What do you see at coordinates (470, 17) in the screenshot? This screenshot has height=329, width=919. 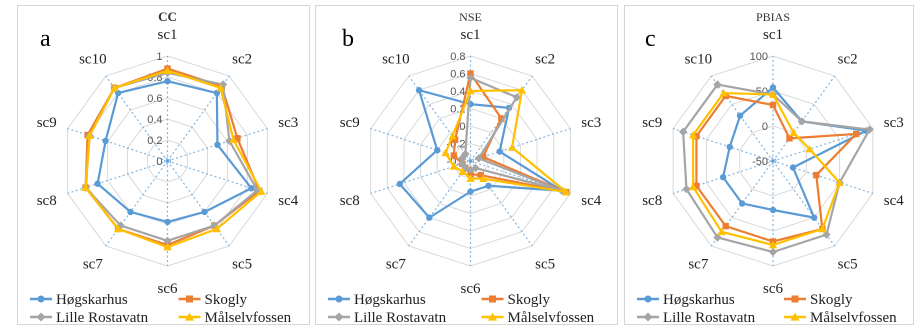 I see `chart-title: NSE` at bounding box center [470, 17].